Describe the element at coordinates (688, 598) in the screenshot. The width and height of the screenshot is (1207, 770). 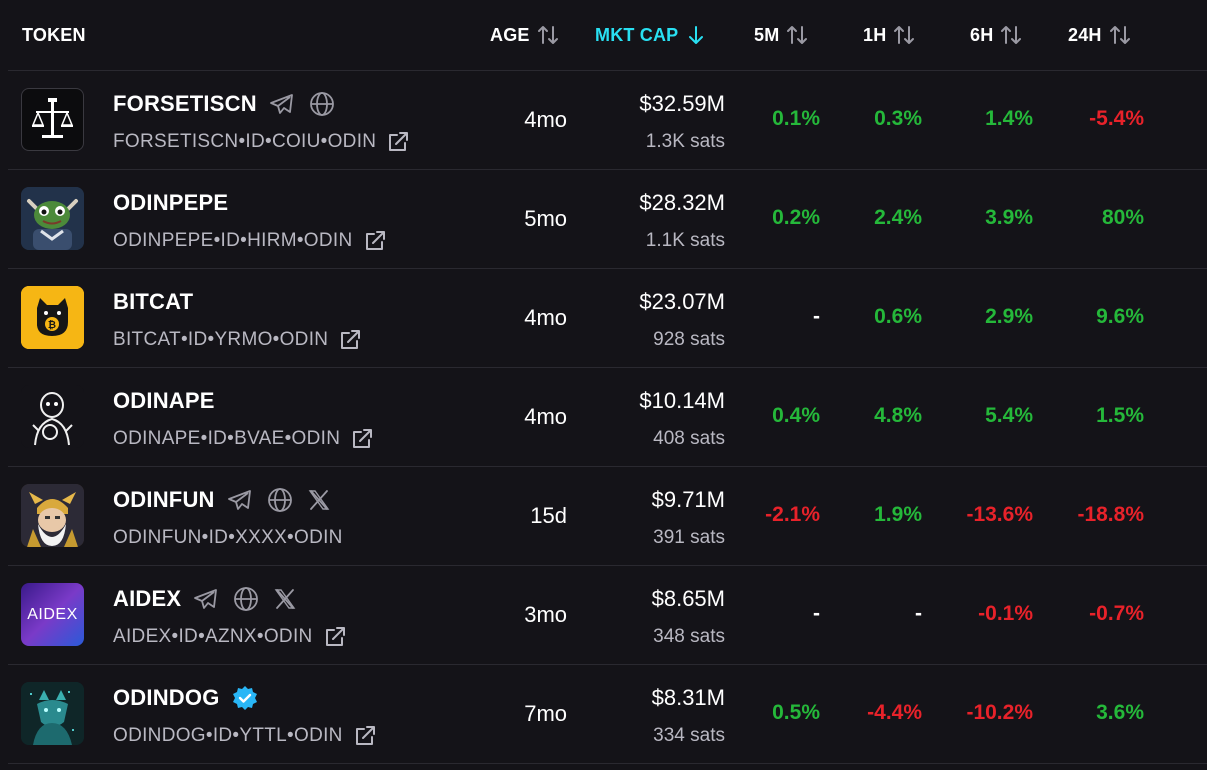
I see `token-mkt-cap: $8.65M` at that location.